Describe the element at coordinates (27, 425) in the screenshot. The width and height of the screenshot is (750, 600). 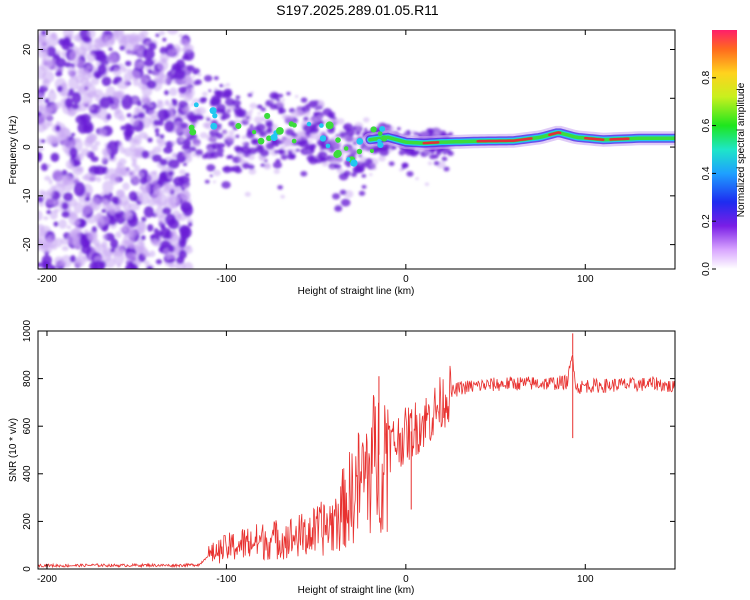
I see `y-tick-label: 600` at that location.